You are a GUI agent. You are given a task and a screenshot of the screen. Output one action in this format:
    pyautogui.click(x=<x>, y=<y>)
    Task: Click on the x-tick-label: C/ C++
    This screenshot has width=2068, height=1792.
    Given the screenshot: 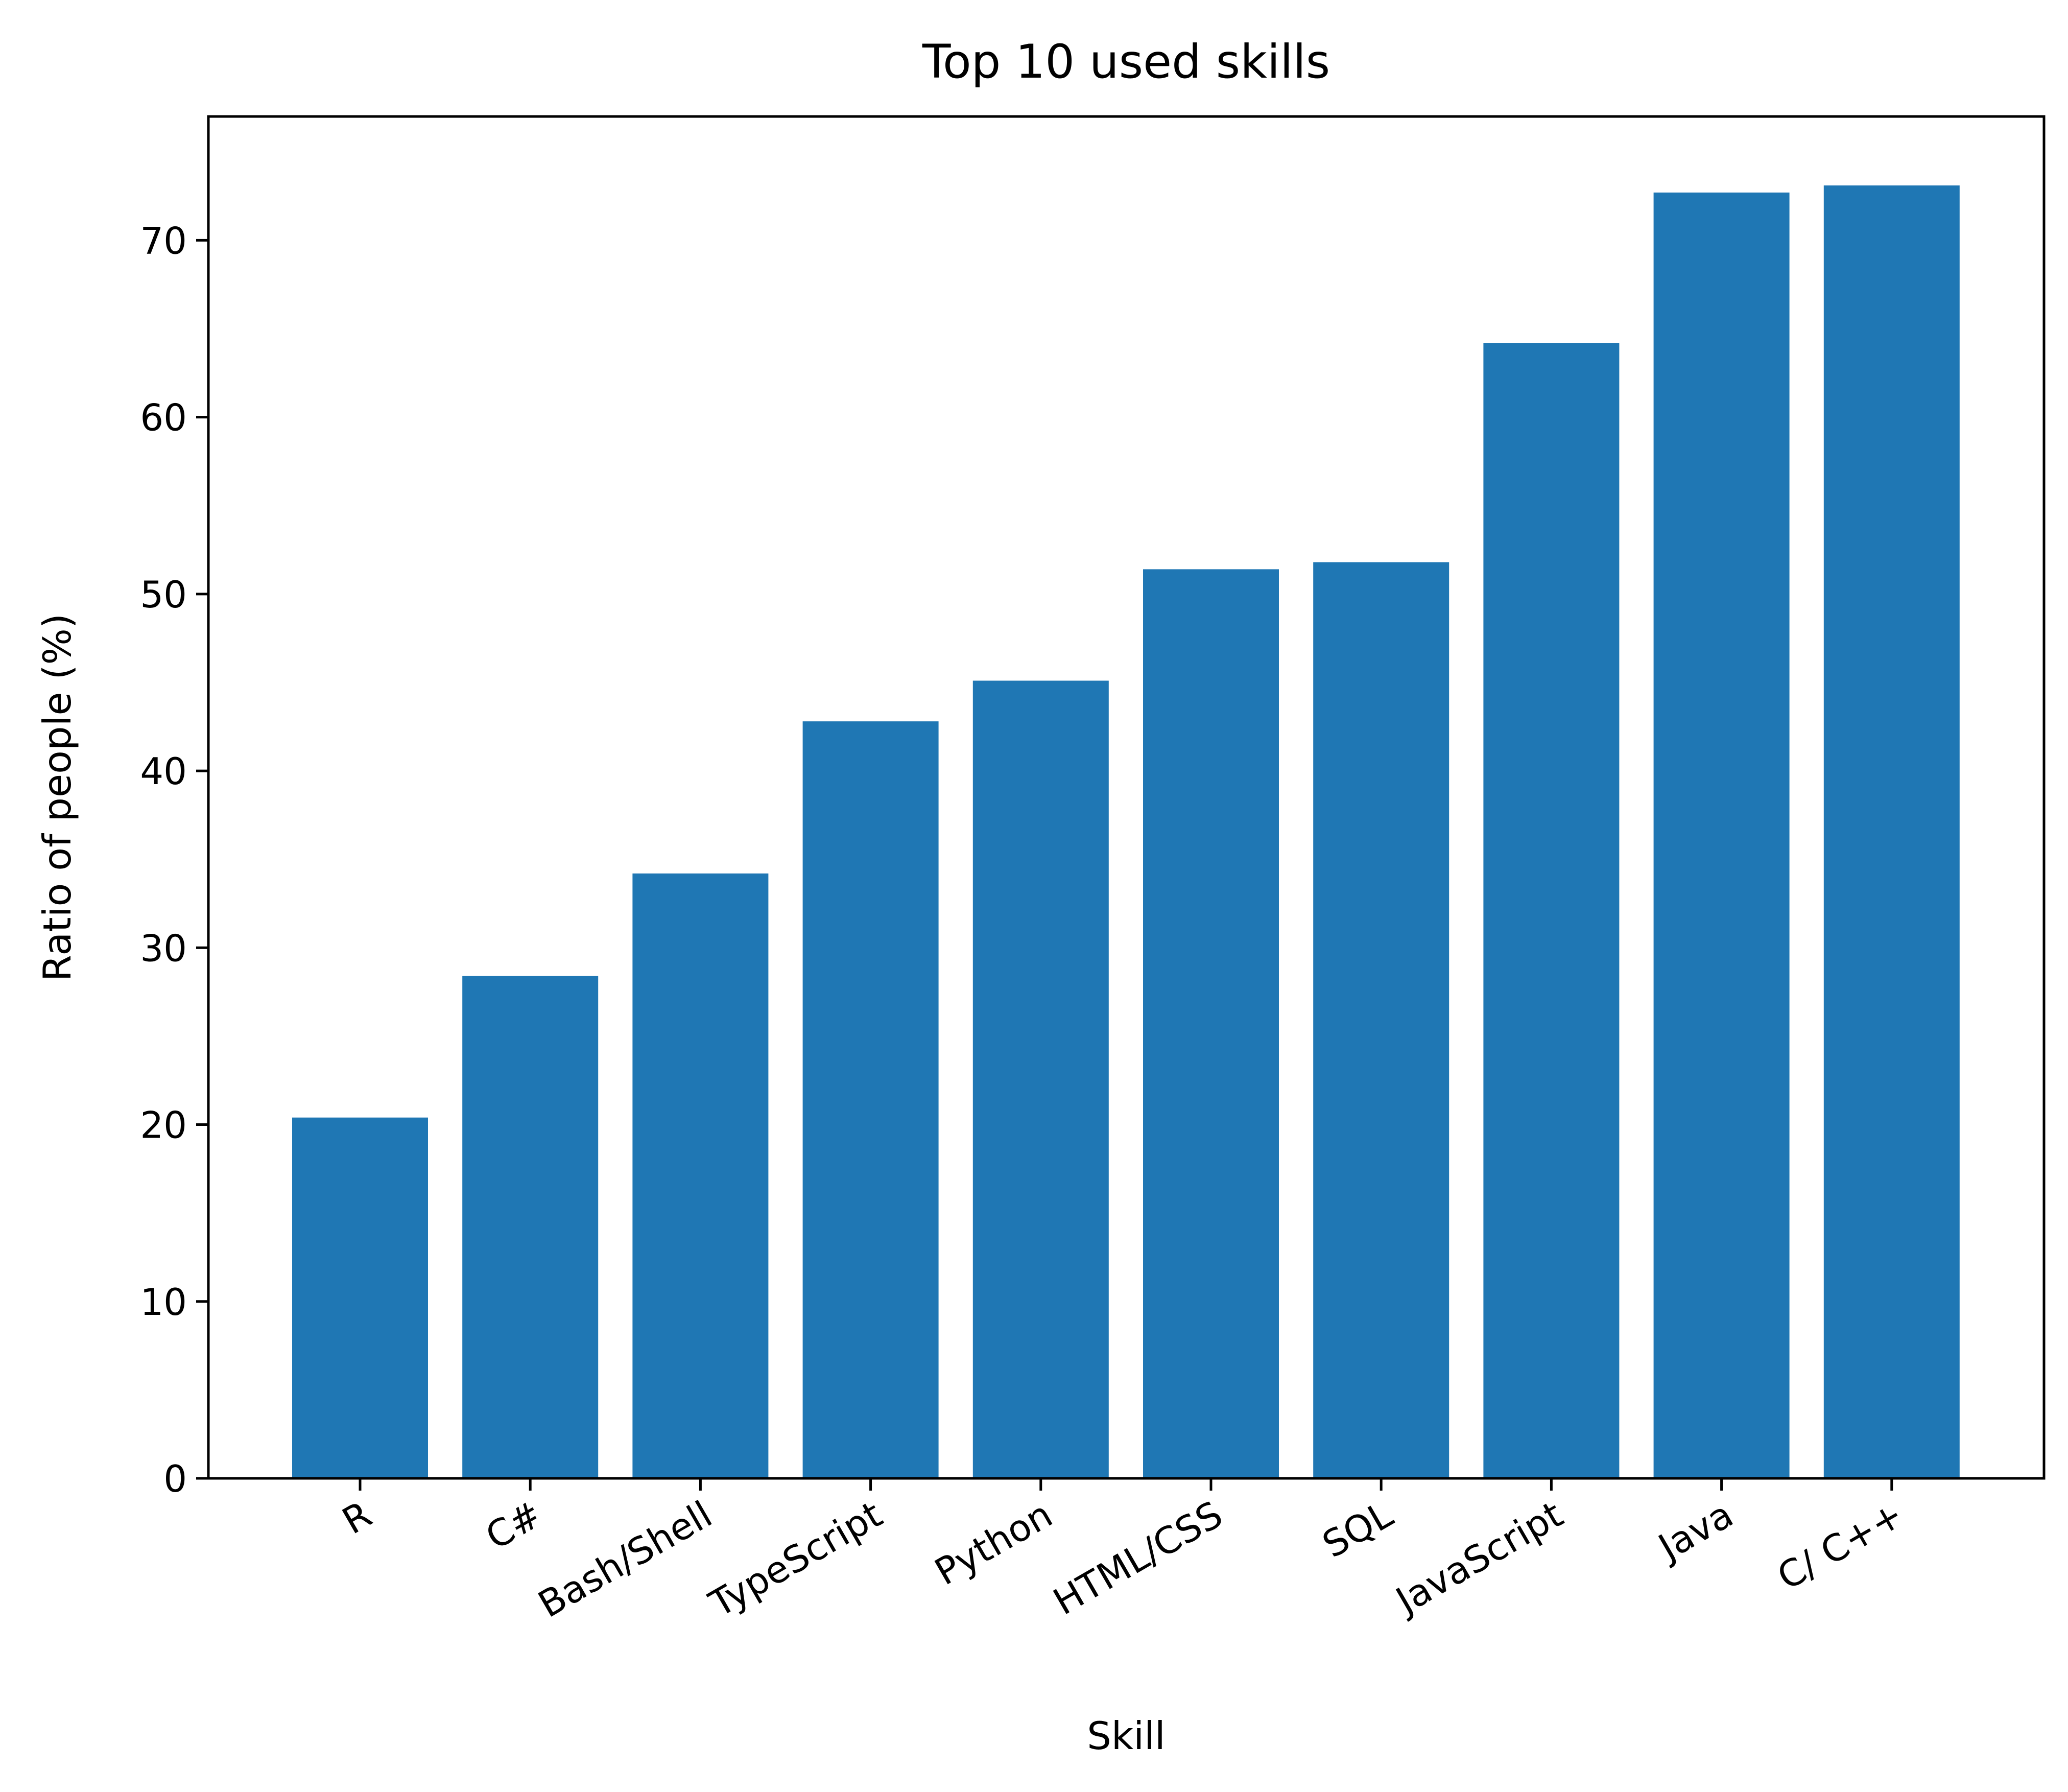 What is the action you would take?
    pyautogui.click(x=1840, y=1546)
    